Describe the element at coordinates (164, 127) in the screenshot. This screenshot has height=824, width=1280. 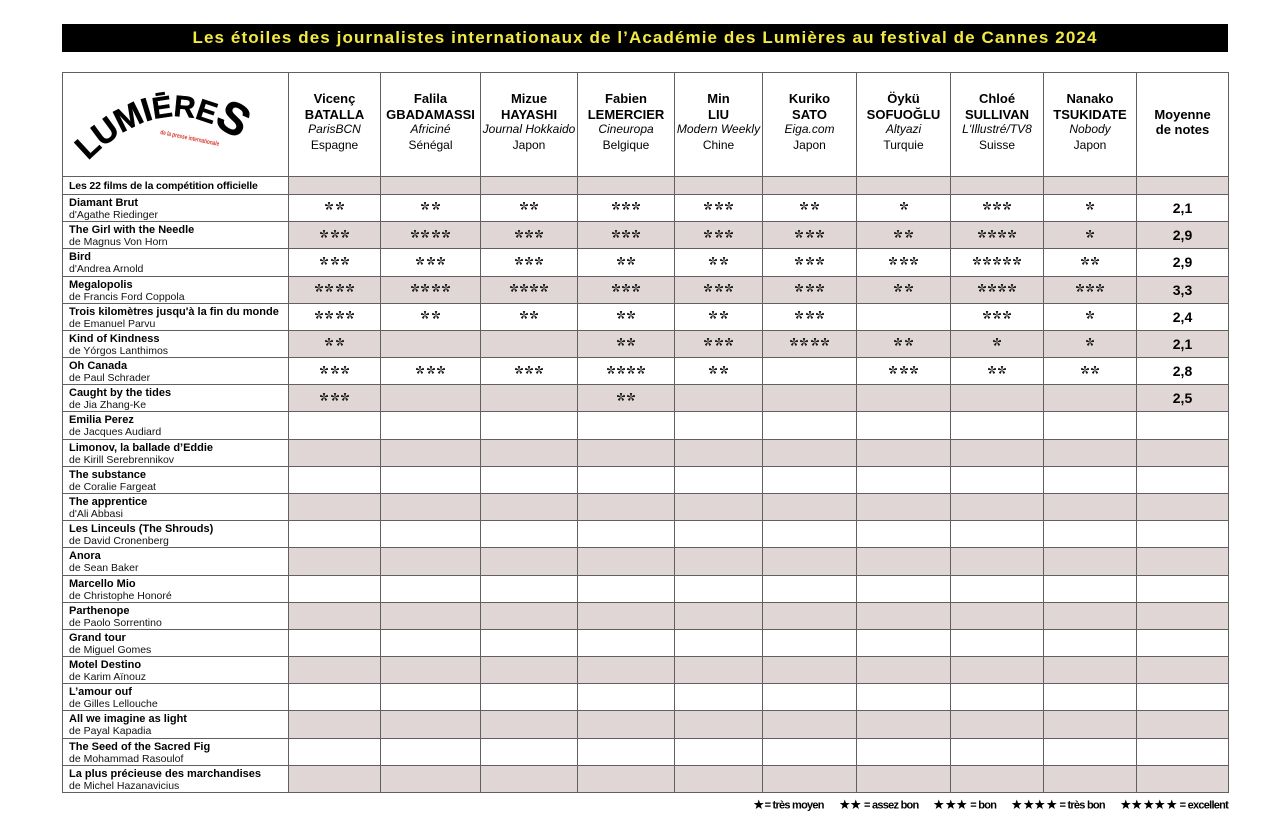
I see `svg-text: LUMIĒRES` at that location.